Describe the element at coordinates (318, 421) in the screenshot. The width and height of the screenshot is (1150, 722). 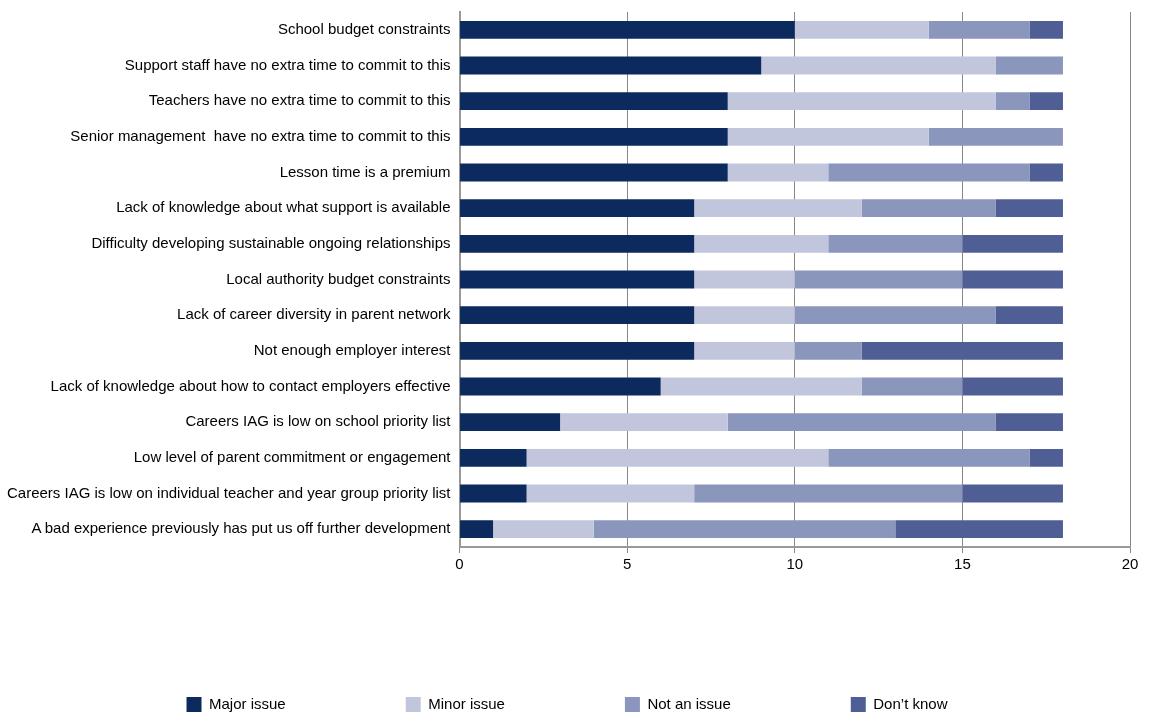
I see `y-tick-label: Careers IAG is low on school priority list` at that location.